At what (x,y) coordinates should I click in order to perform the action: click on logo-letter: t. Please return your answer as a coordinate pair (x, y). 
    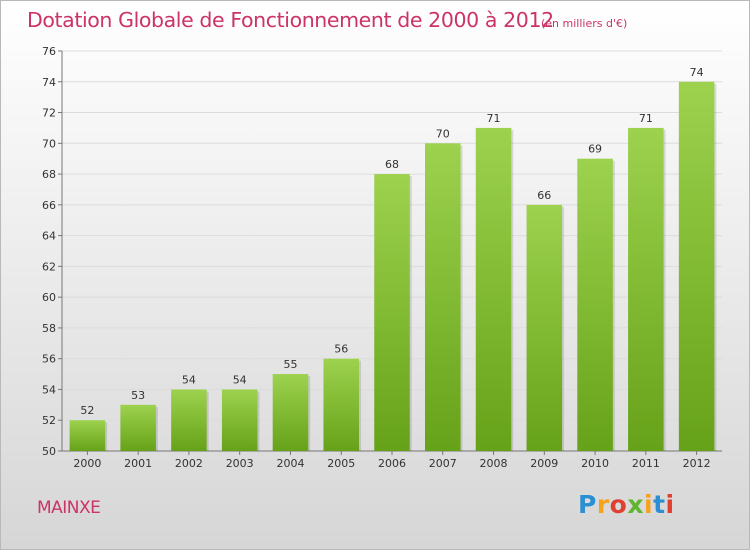
    Looking at the image, I should click on (659, 504).